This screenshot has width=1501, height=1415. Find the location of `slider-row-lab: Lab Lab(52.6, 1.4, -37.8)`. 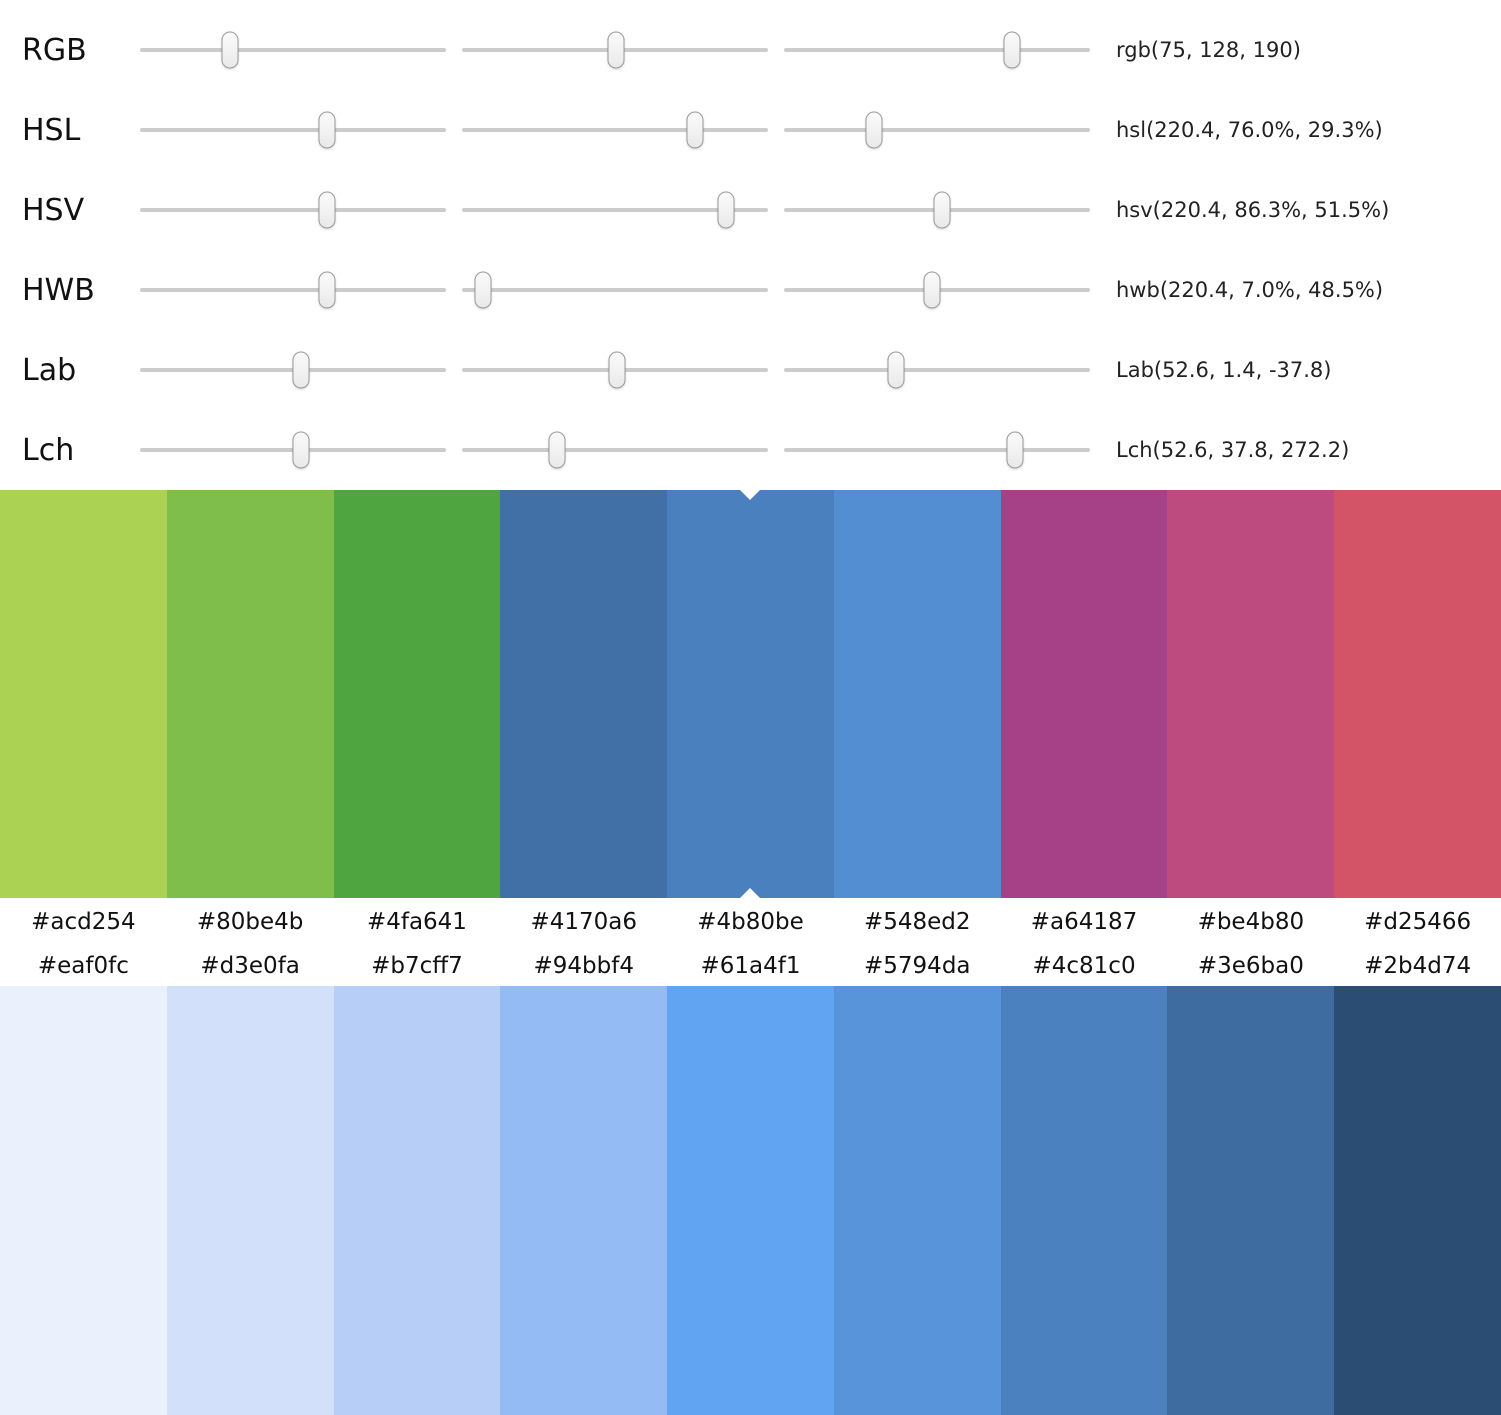

slider-row-lab: Lab Lab(52.6, 1.4, -37.8) is located at coordinates (750, 370).